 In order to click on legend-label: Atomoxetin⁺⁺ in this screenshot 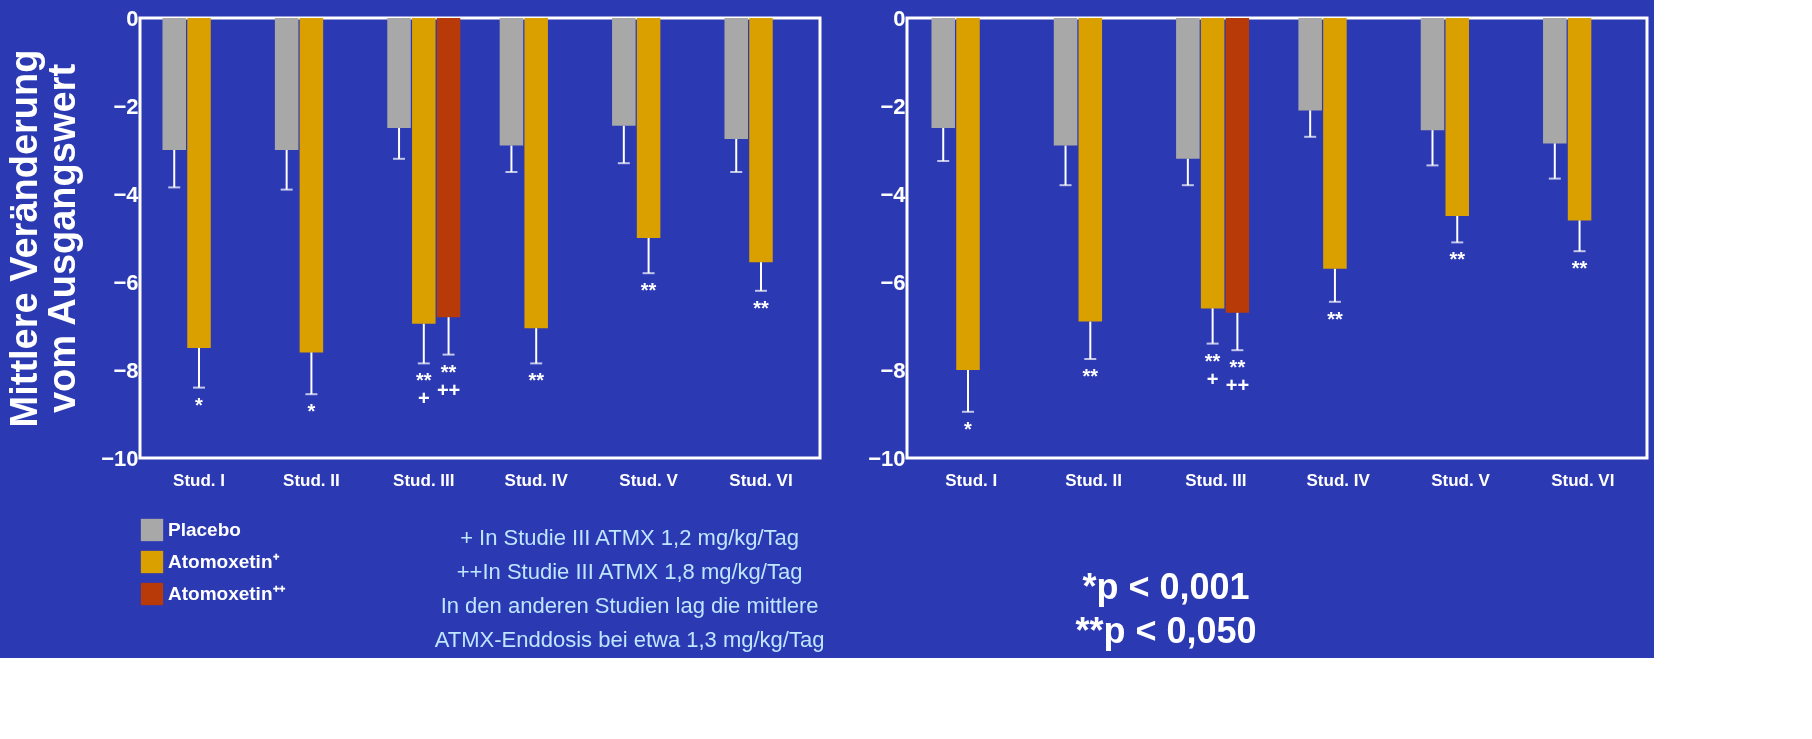, I will do `click(227, 593)`.